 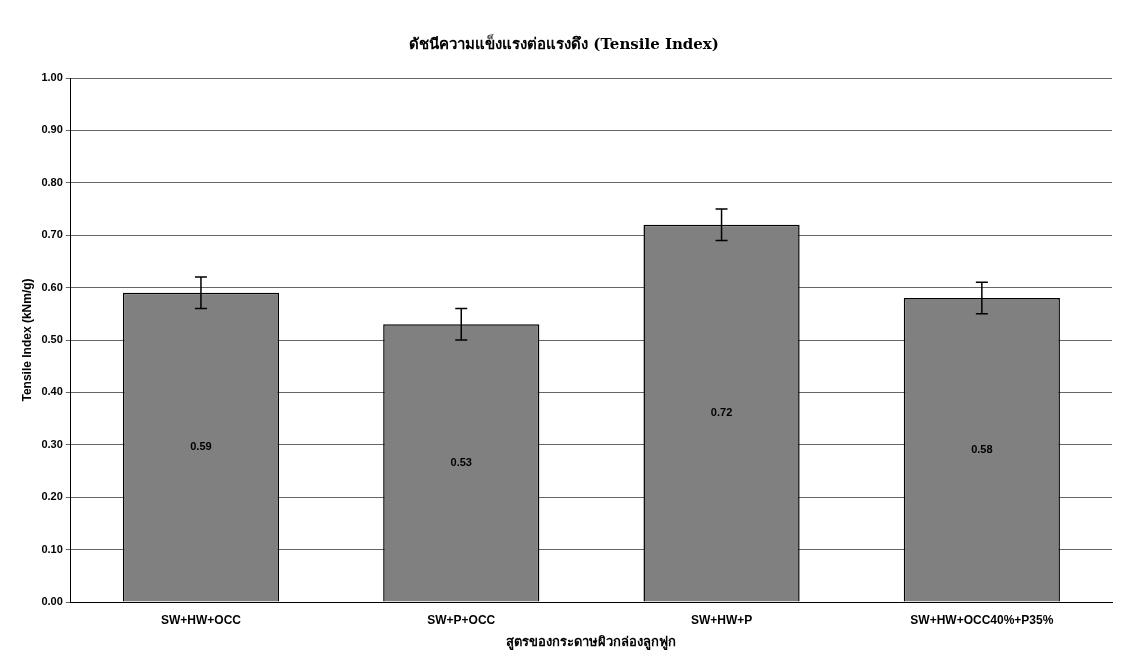 What do you see at coordinates (461, 462) in the screenshot?
I see `data-label: 0.53` at bounding box center [461, 462].